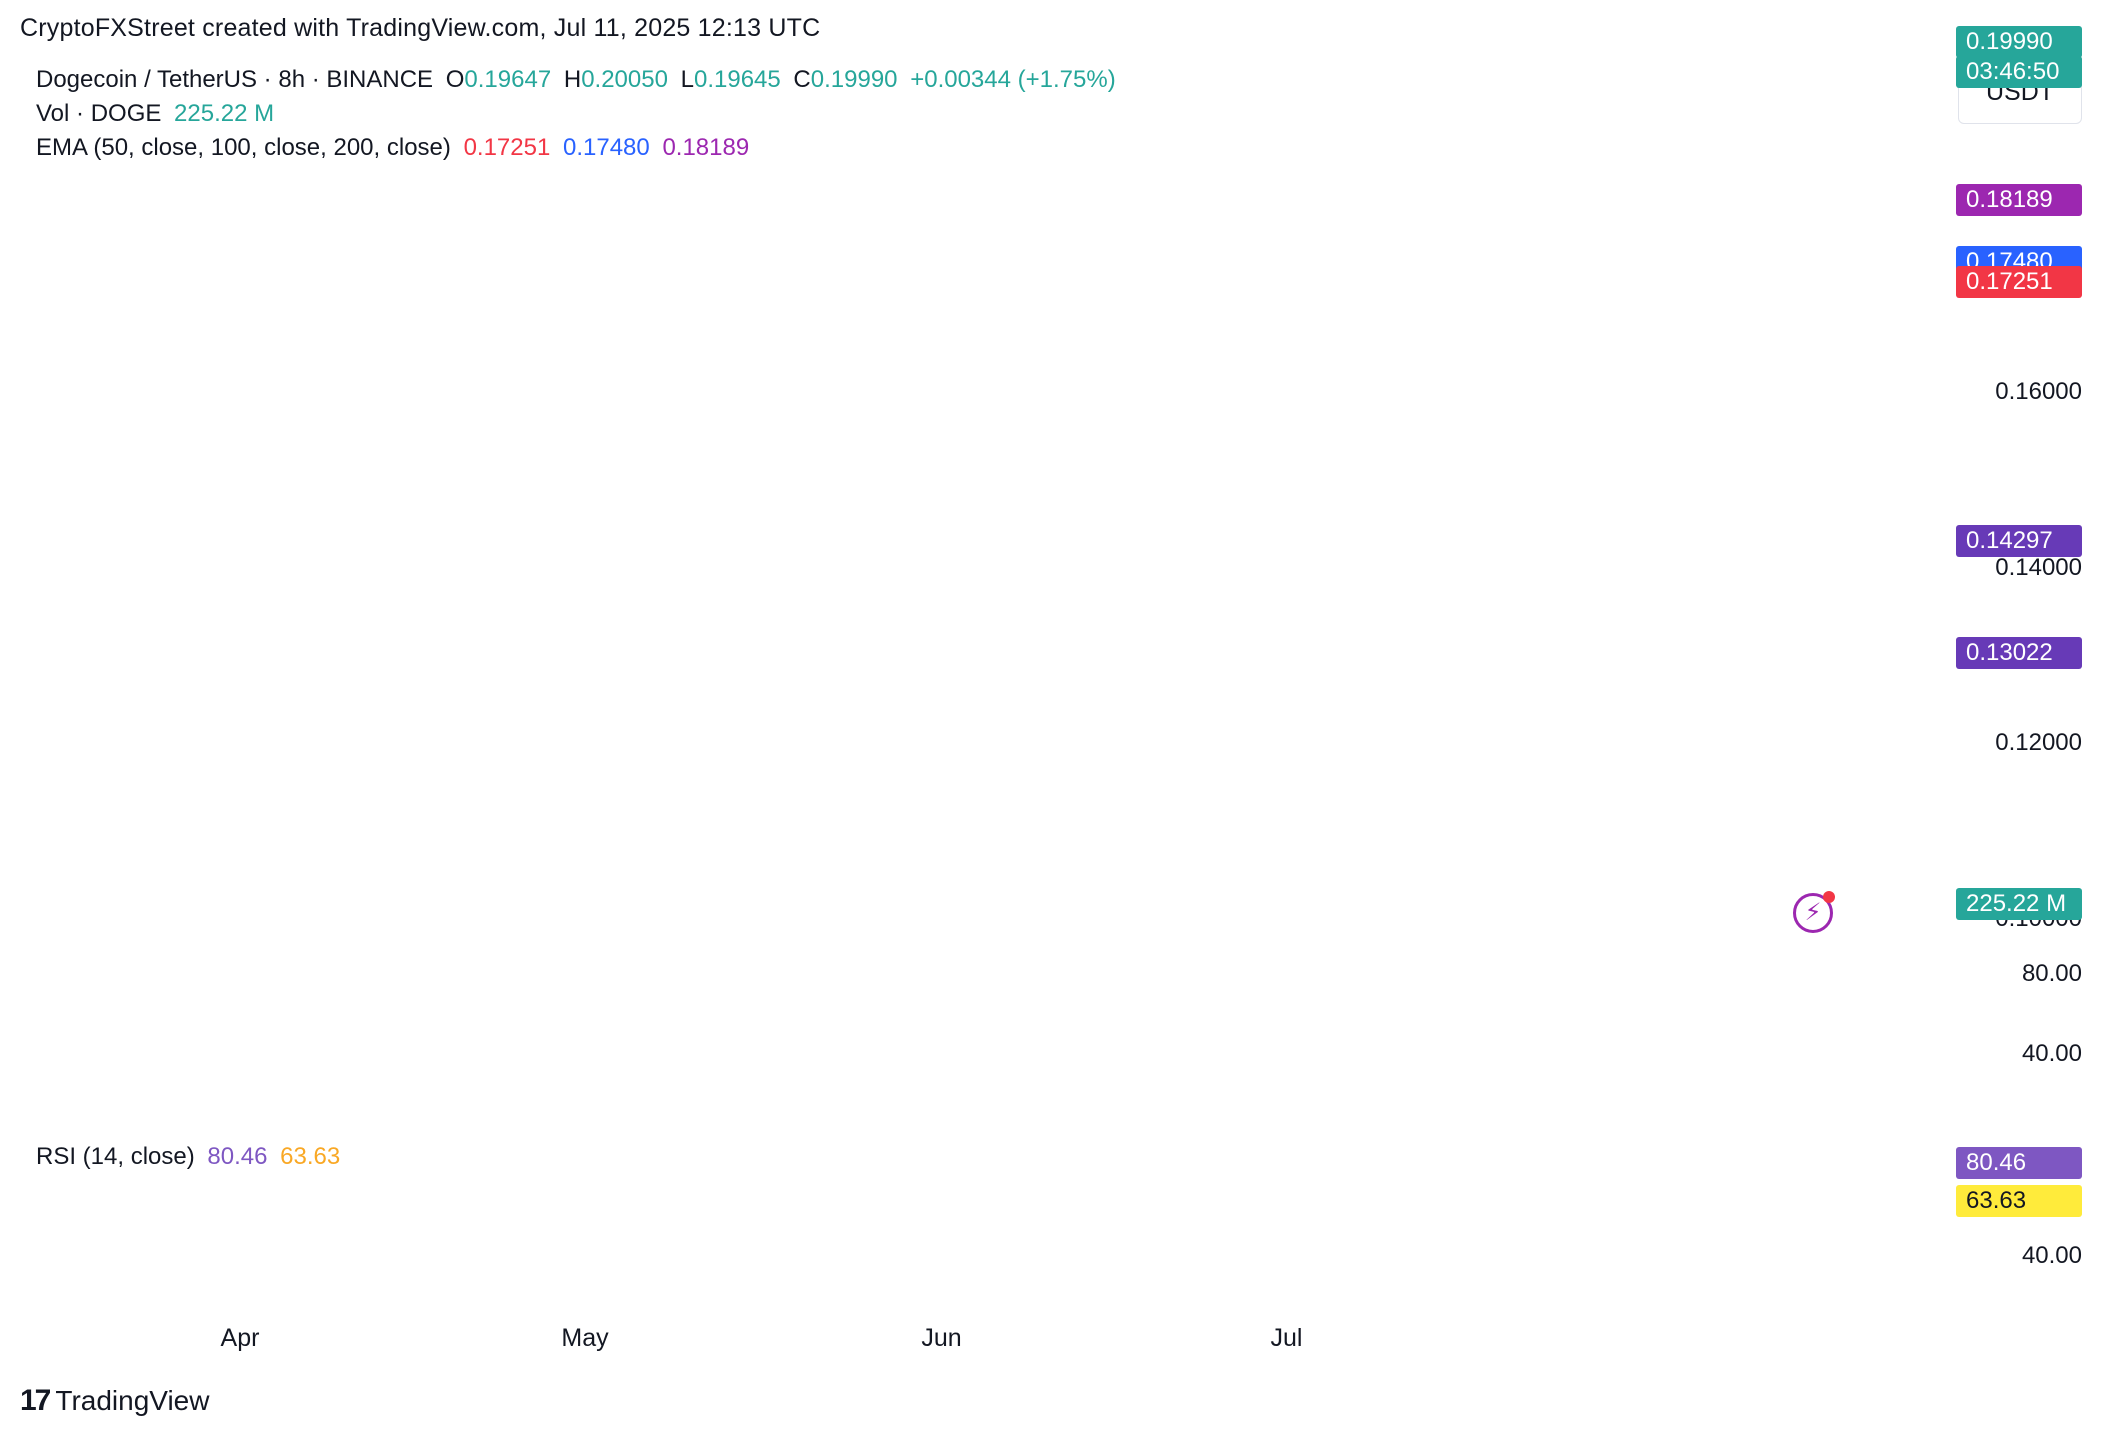 This screenshot has width=2116, height=1434. Describe the element at coordinates (1814, 912) in the screenshot. I see `flash-alert-icon: ⚡` at that location.